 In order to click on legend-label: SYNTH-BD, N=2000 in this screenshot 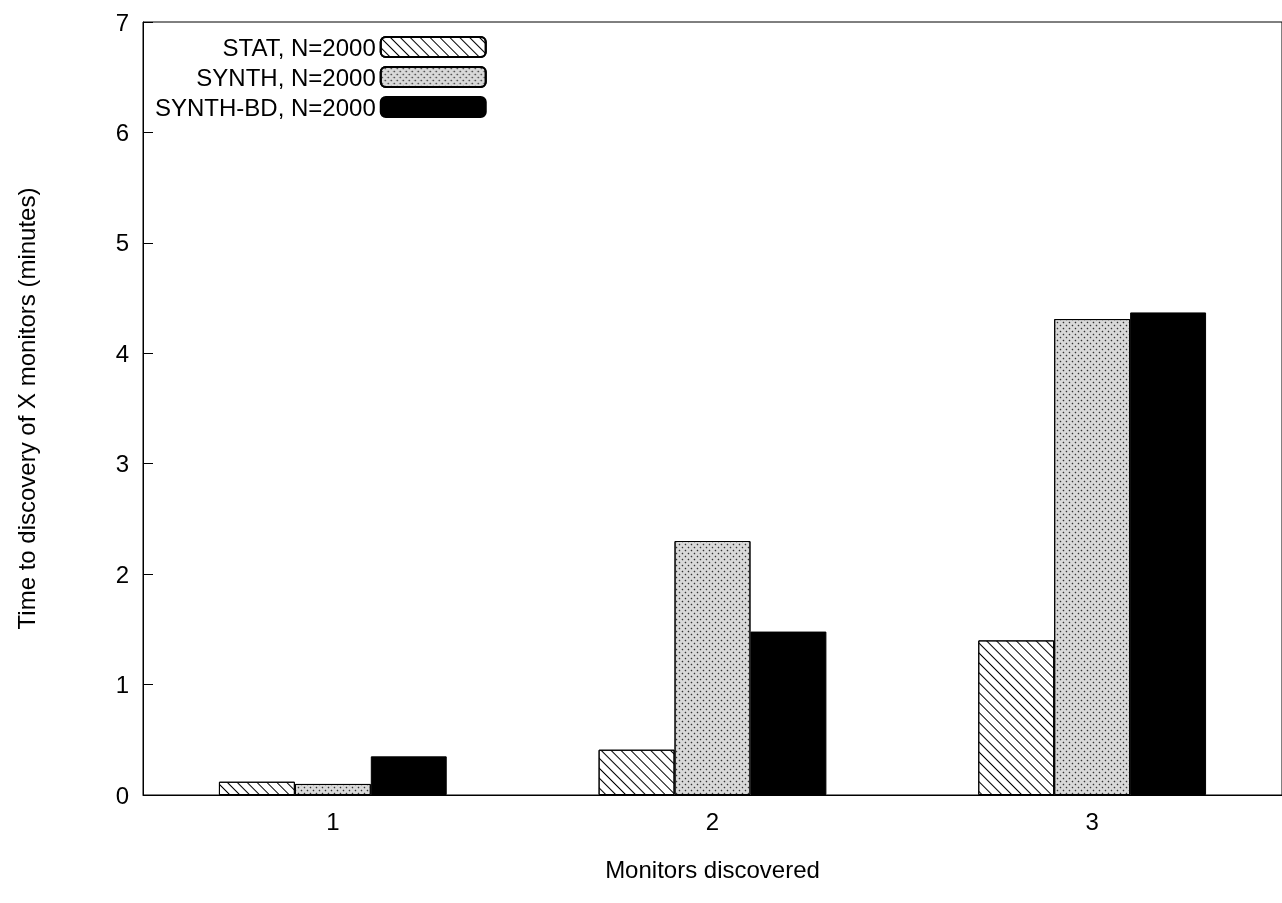, I will do `click(265, 107)`.